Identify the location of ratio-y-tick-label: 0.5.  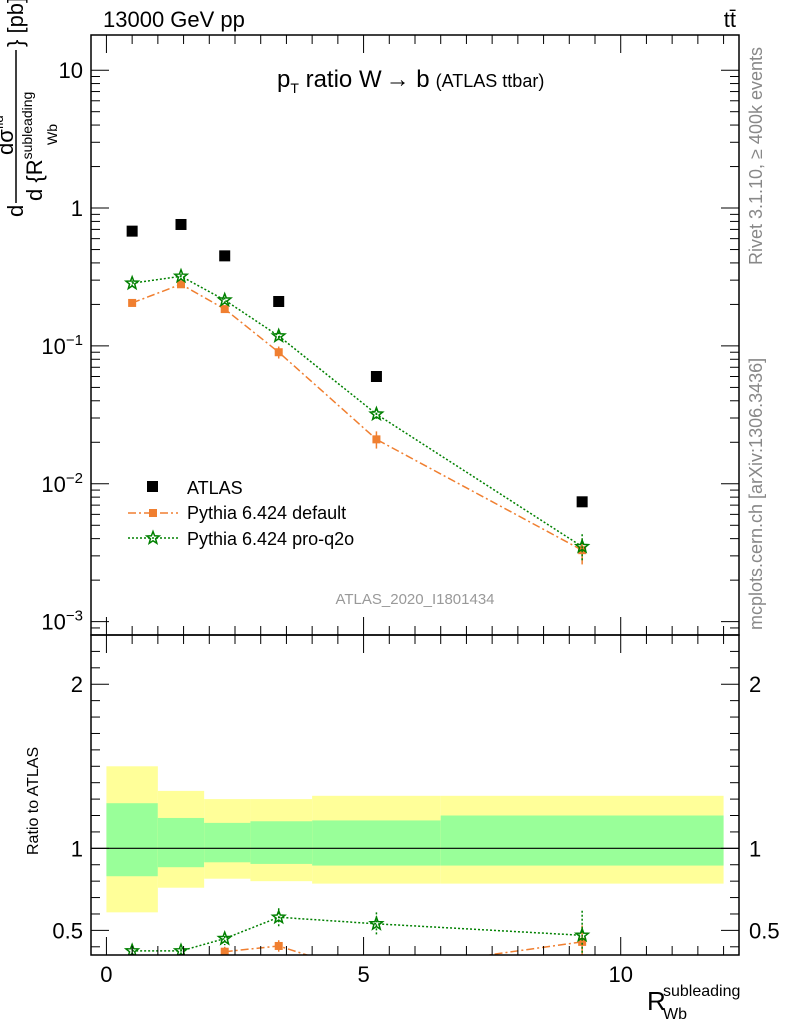
(67, 930).